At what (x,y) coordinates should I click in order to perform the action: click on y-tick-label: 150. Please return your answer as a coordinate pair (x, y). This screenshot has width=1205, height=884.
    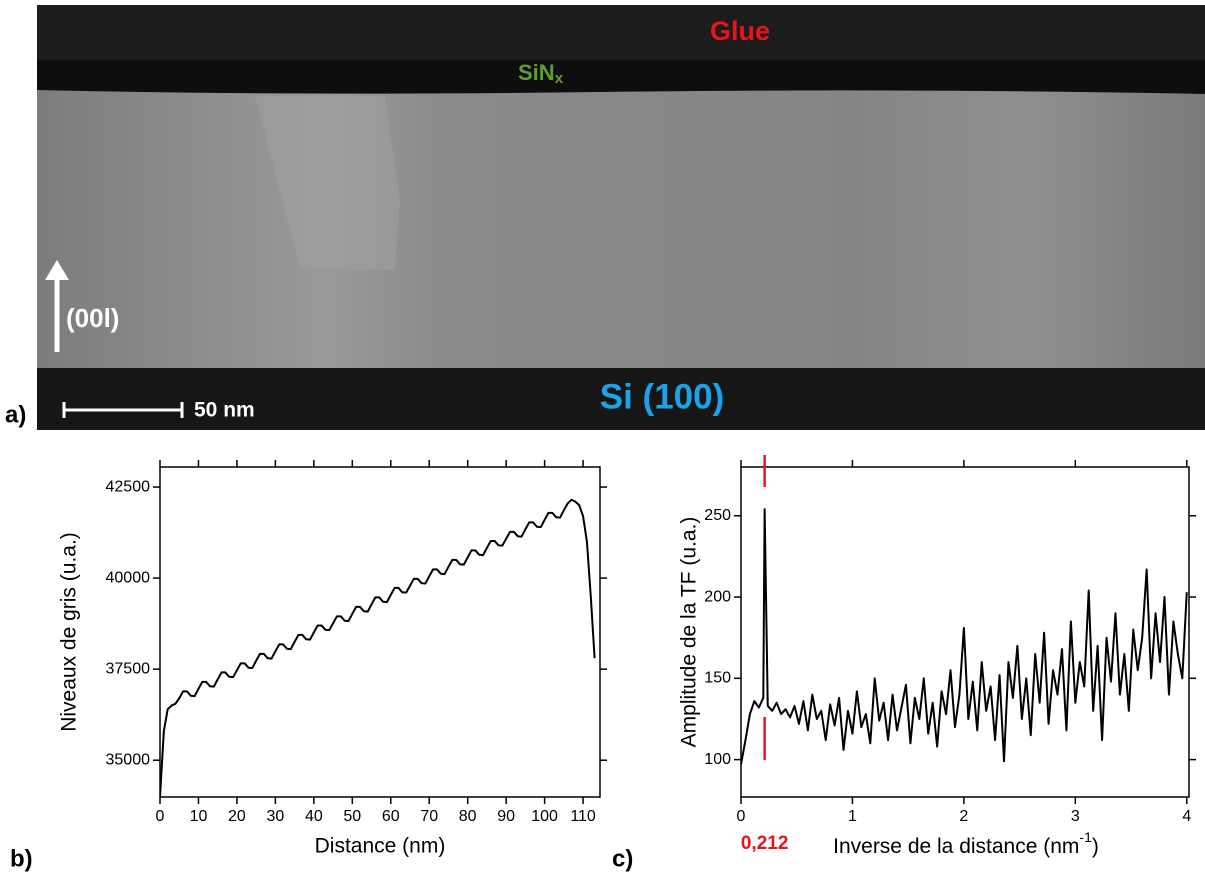
    Looking at the image, I should click on (717, 678).